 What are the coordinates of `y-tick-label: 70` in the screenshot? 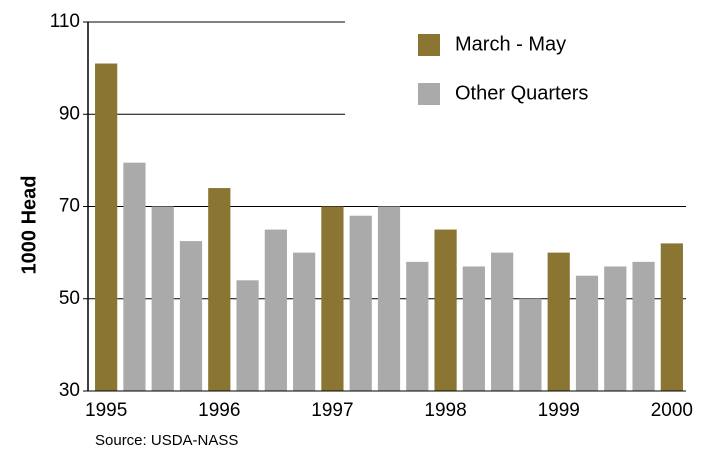 It's located at (69, 206).